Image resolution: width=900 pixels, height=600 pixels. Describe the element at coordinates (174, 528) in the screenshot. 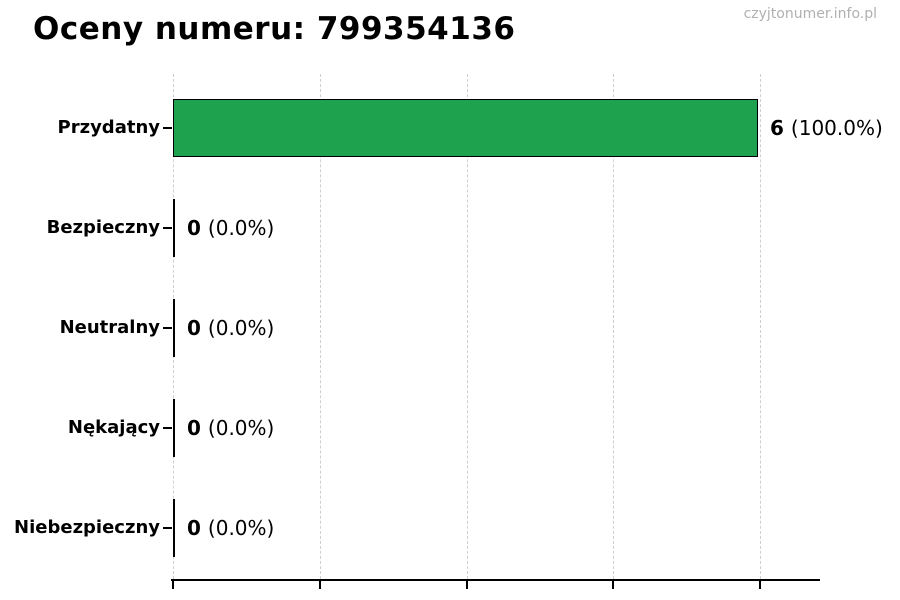

I see `bar-niebezpieczny` at that location.